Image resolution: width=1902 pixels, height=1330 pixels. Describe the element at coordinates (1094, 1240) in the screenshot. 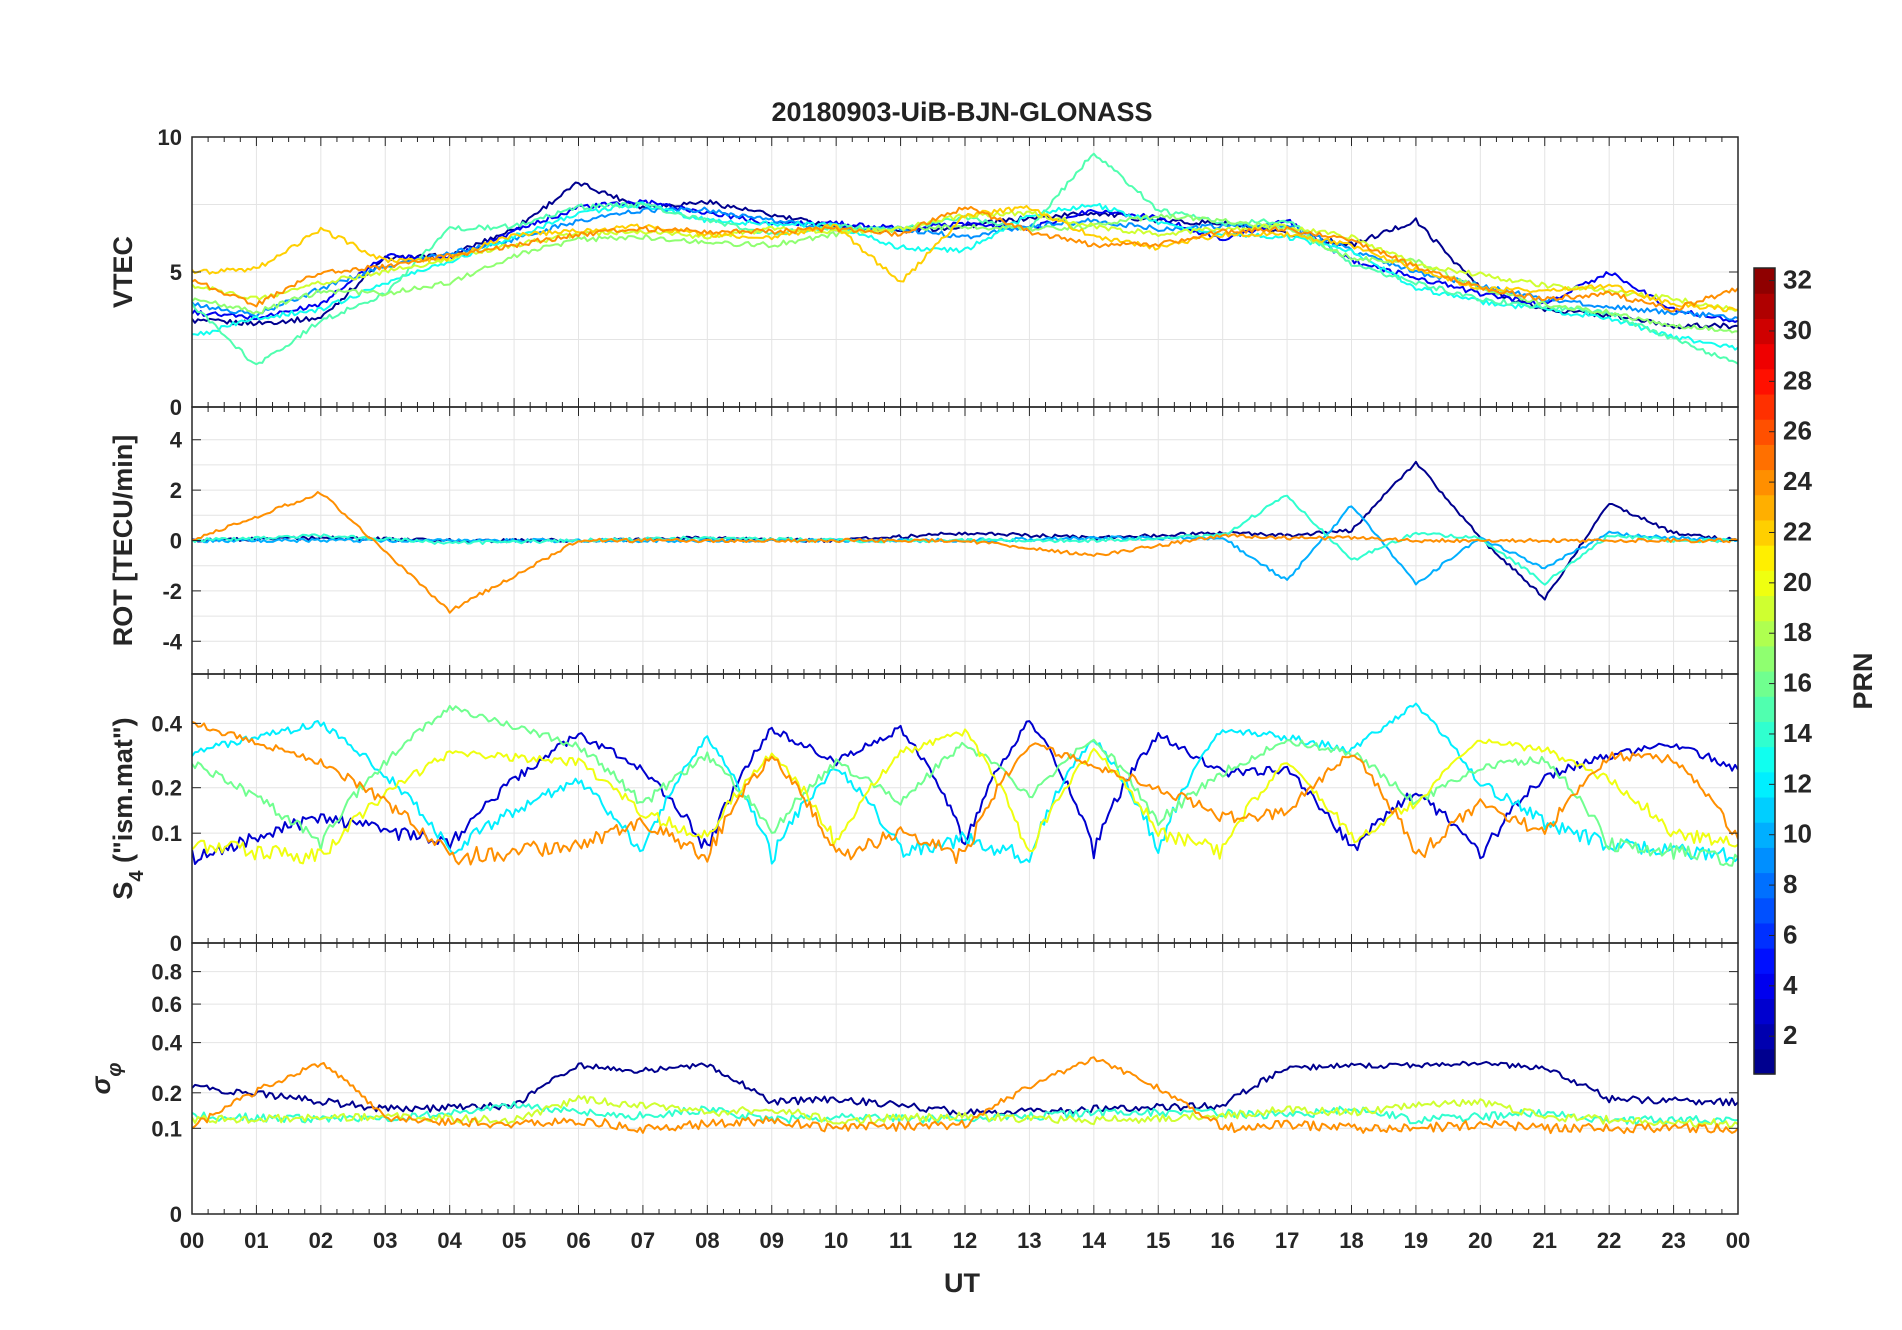

I see `x-tick-label: 14` at that location.